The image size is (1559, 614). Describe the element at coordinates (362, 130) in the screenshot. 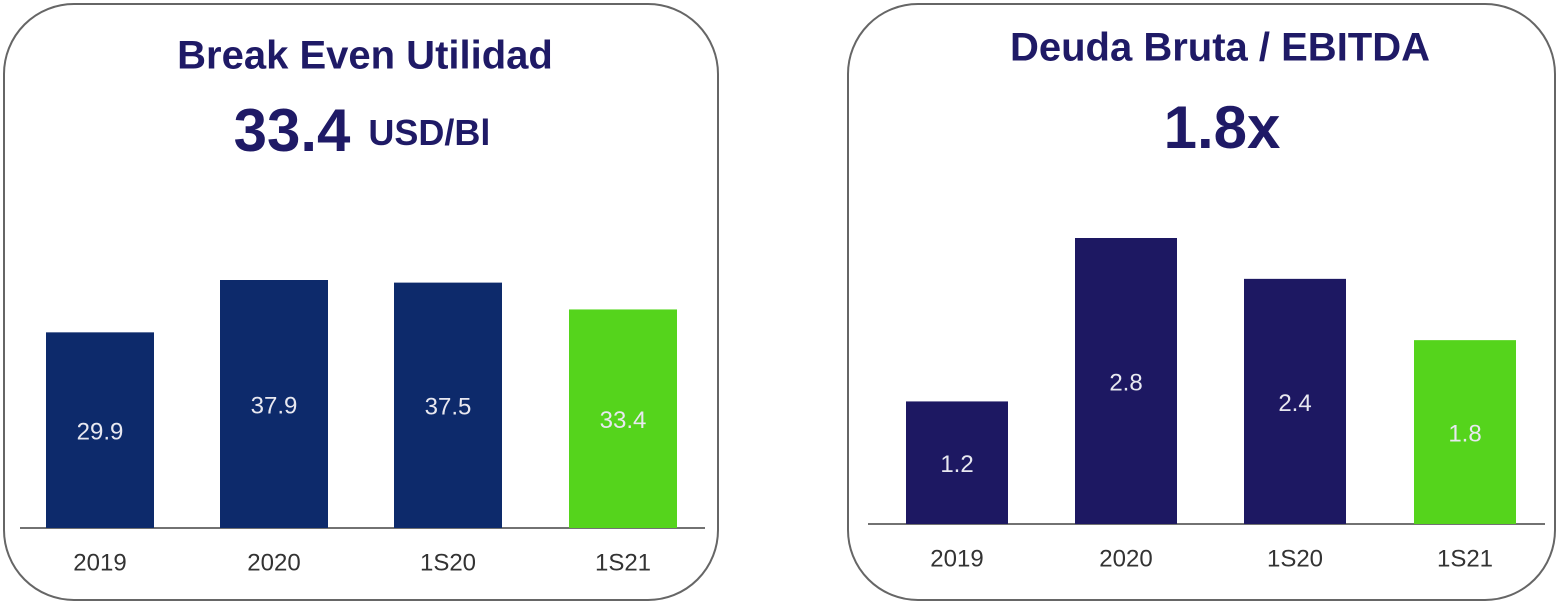

I see `kpi: 33.4 USD/Bl` at that location.